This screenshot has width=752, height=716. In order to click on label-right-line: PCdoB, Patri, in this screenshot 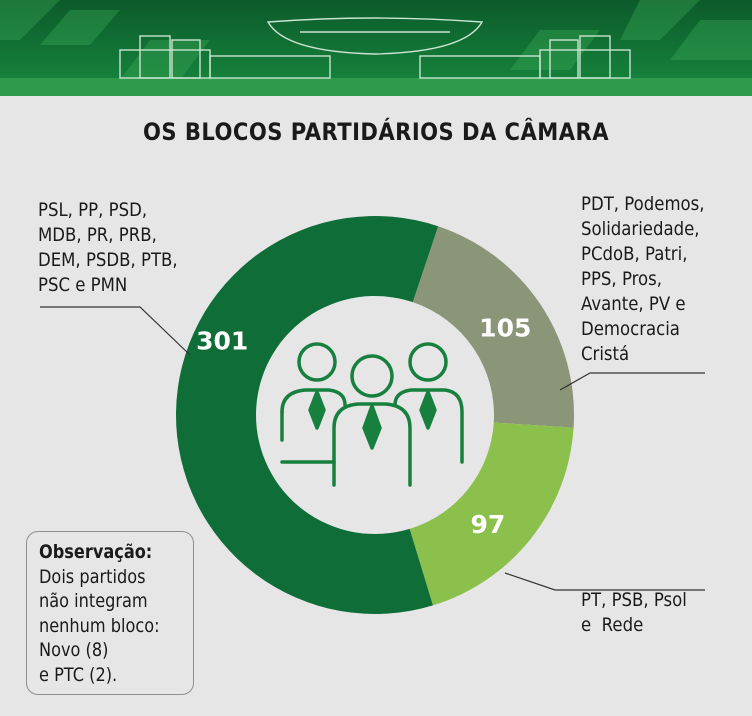, I will do `click(634, 254)`.